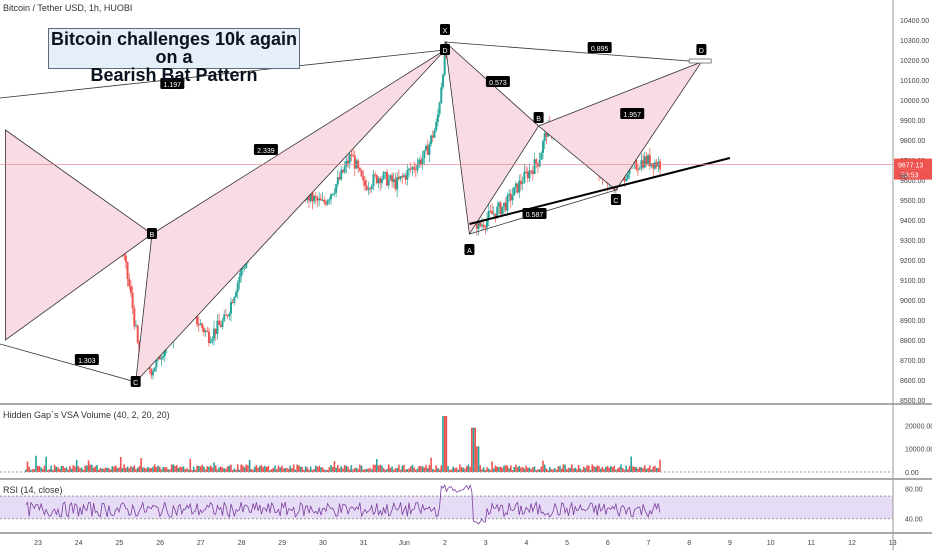  I want to click on ratio-label: 2.339, so click(266, 151).